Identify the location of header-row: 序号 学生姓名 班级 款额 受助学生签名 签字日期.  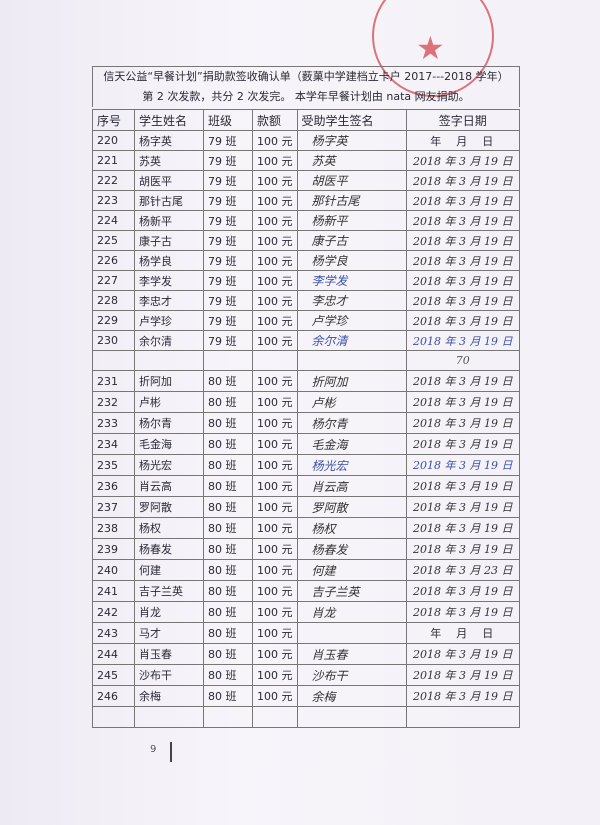
(306, 120).